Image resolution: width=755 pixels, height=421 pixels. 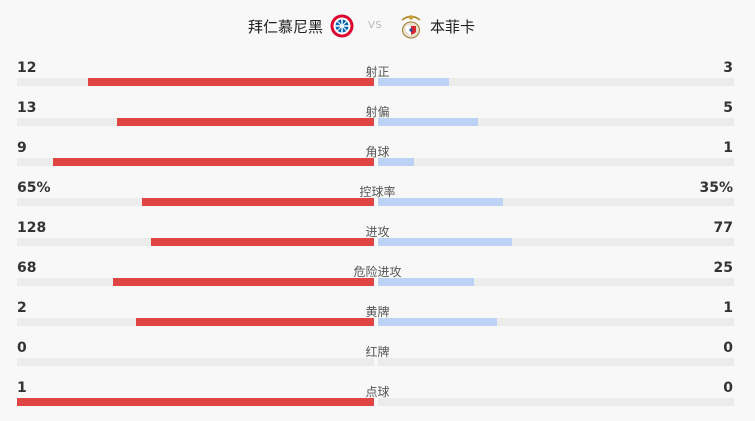 What do you see at coordinates (27, 68) in the screenshot?
I see `home-stat-value: 12` at bounding box center [27, 68].